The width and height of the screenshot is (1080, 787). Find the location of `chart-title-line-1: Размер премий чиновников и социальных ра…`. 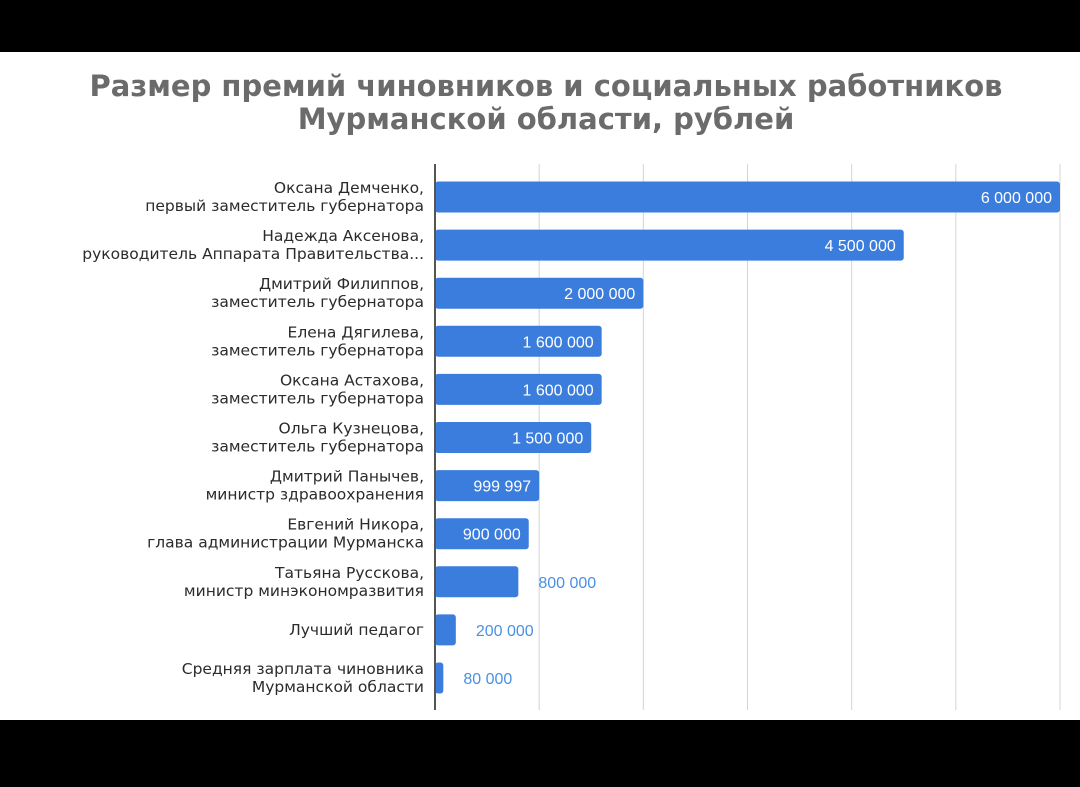

chart-title-line-1: Размер премий чиновников и социальных ра… is located at coordinates (546, 86).